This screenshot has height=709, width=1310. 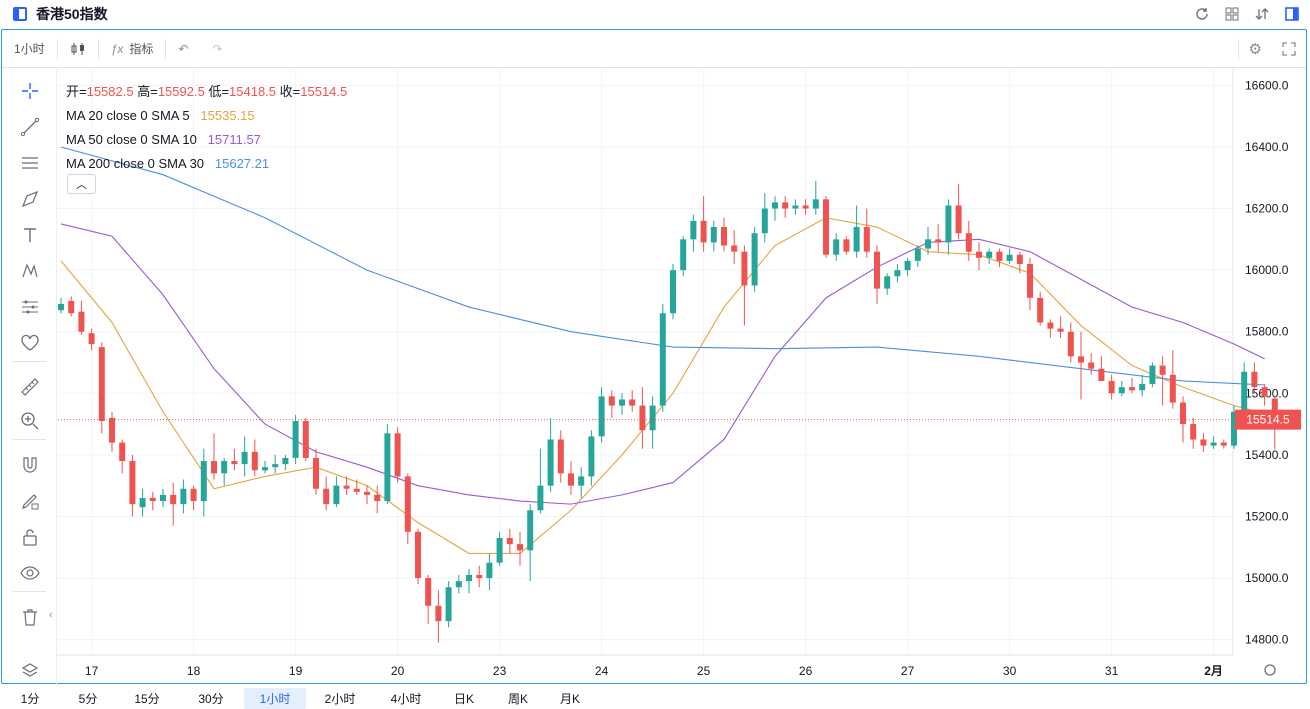 I want to click on pattern-icon, so click(x=30, y=271).